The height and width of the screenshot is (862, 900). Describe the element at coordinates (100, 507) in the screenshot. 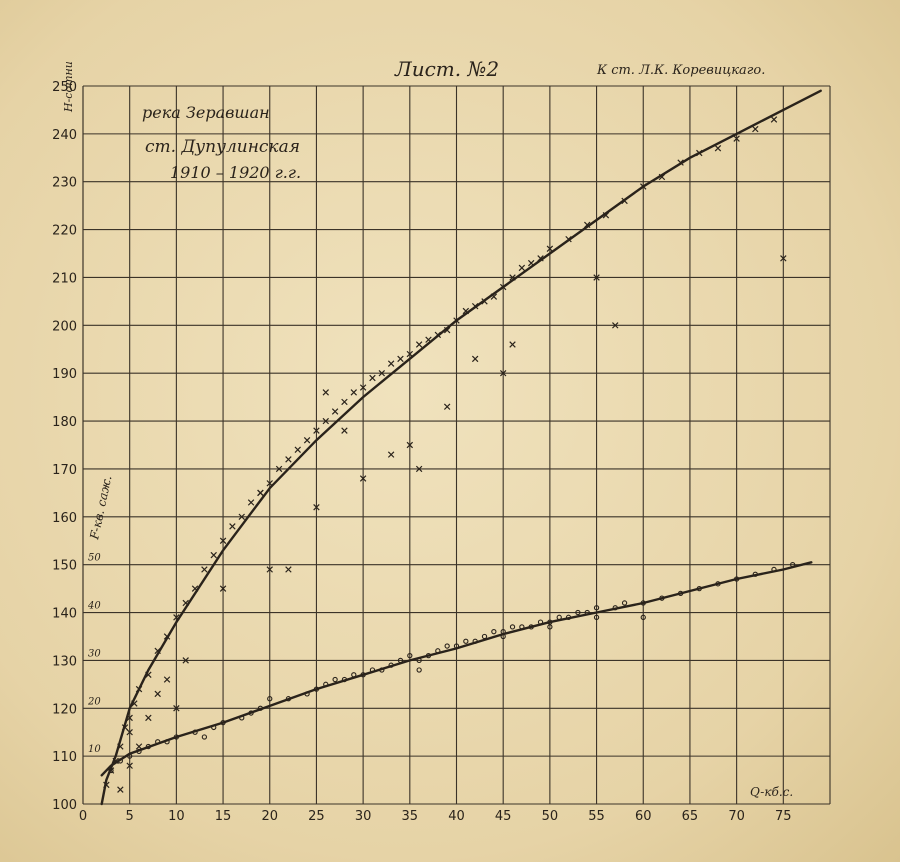

I see `area-axis-title: F-кв. саж.` at that location.